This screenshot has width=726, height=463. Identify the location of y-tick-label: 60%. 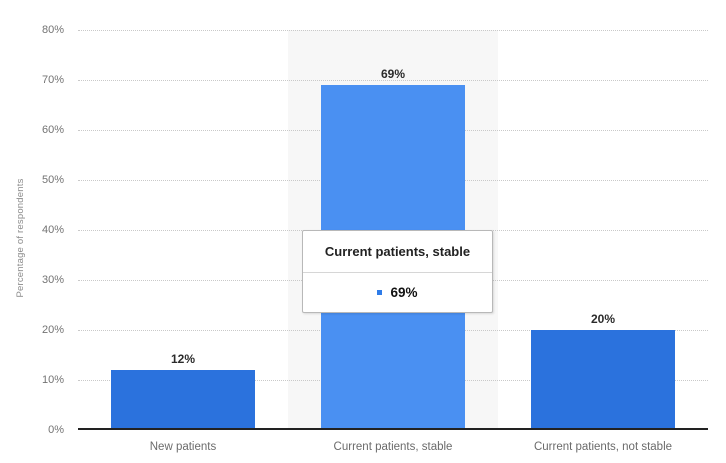
(52, 130).